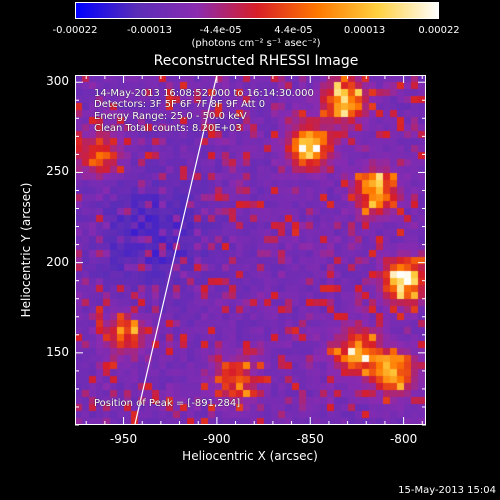 The width and height of the screenshot is (500, 500). What do you see at coordinates (26, 250) in the screenshot?
I see `y-axis-label: Heliocentric Y (arcsec)` at bounding box center [26, 250].